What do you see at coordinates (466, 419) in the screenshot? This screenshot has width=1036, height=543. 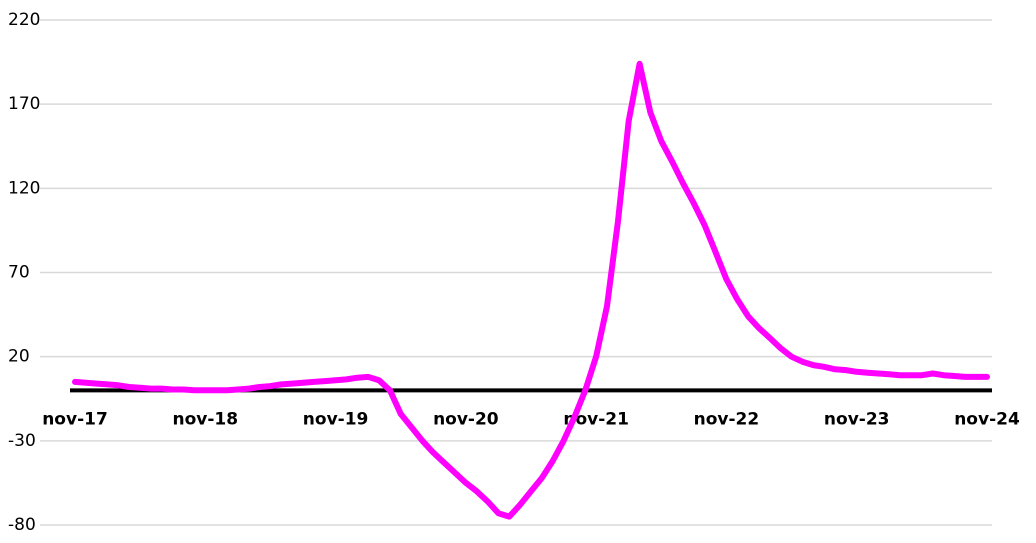 I see `x-tick-label: nov-20` at bounding box center [466, 419].